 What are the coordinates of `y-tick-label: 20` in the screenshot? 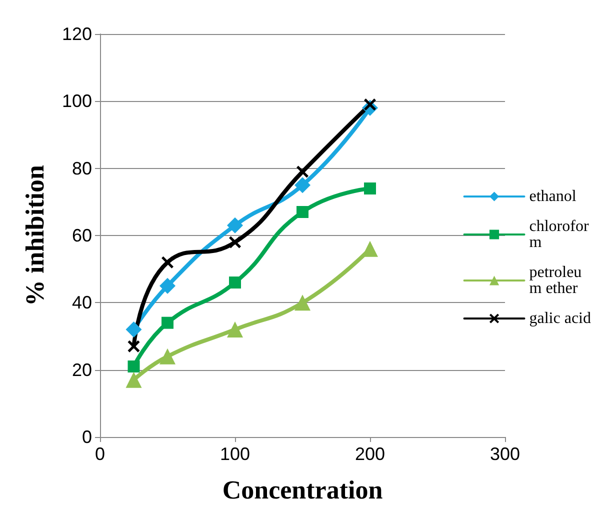 It's located at (82, 370).